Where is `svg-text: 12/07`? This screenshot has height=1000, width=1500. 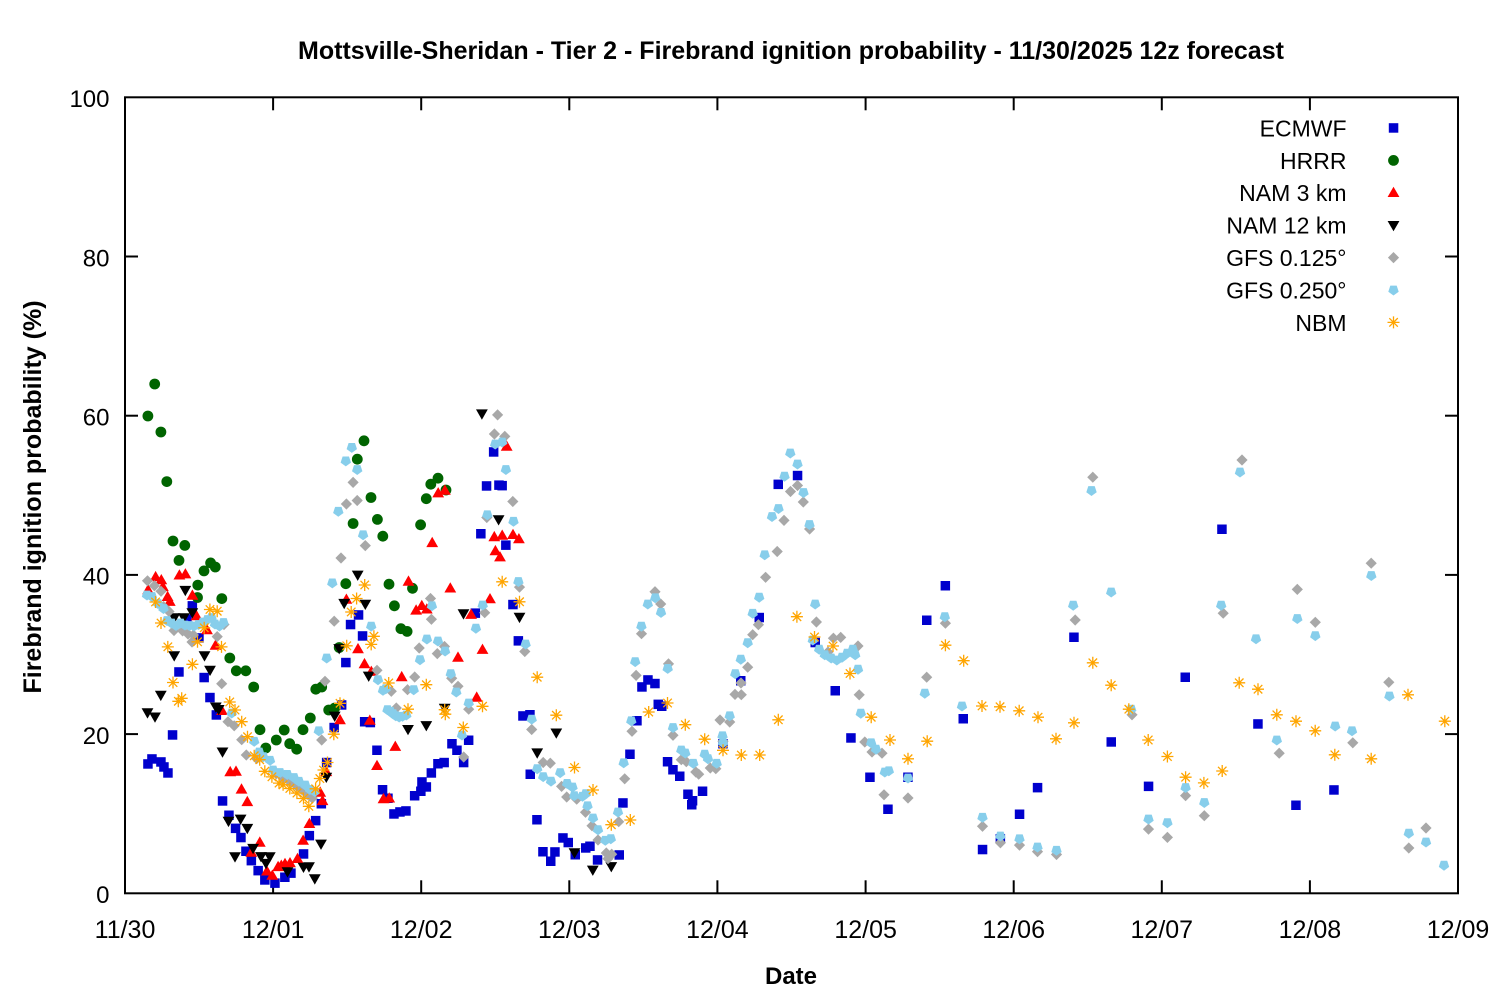
svg-text: 12/07 is located at coordinates (1162, 930).